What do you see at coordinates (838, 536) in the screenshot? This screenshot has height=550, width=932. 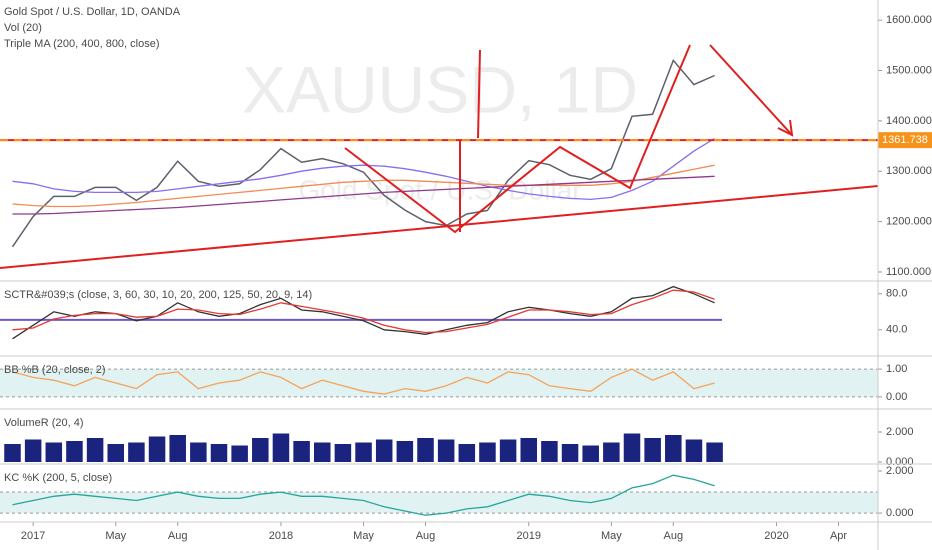 I see `x-tick-label: Apr` at bounding box center [838, 536].